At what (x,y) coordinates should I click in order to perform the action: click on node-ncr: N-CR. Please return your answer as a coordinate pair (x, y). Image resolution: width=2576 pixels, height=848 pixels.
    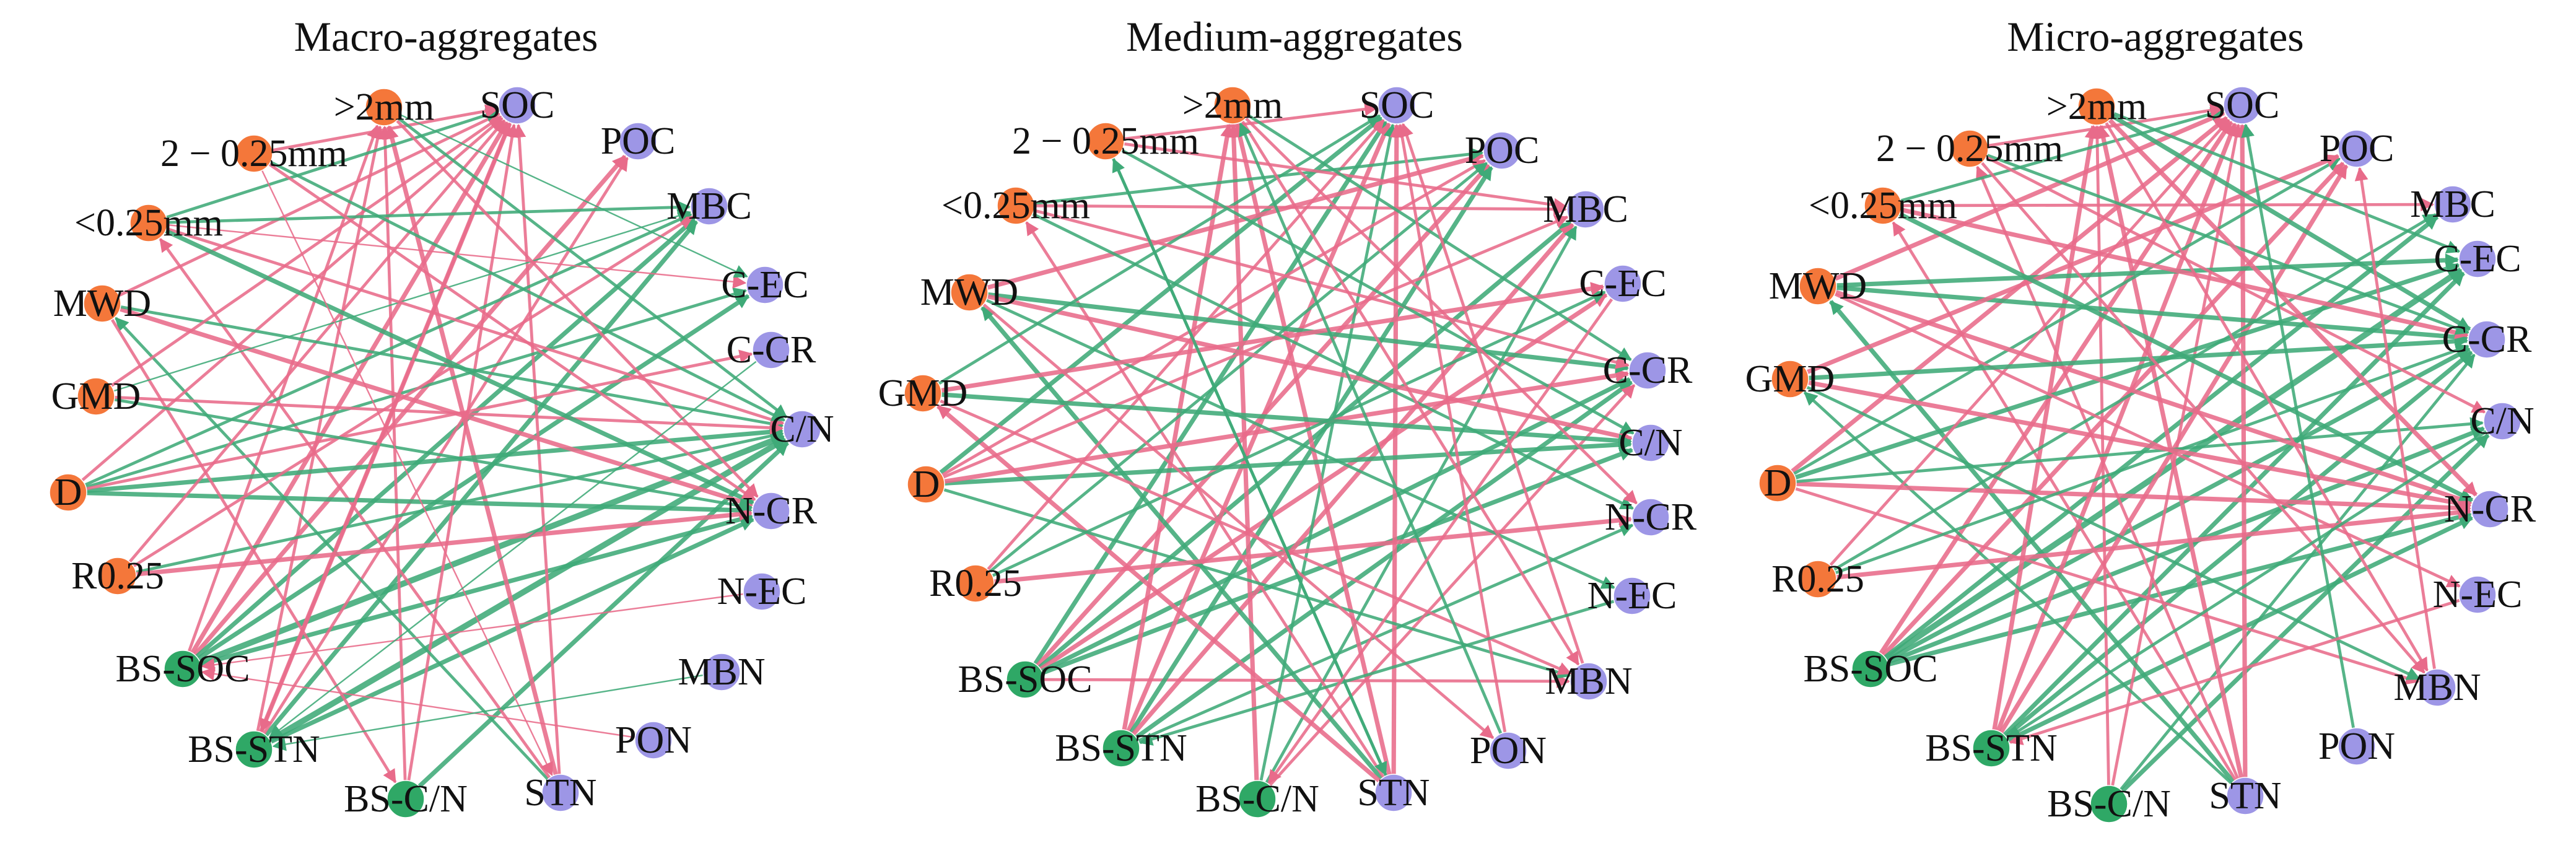
    Looking at the image, I should click on (771, 511).